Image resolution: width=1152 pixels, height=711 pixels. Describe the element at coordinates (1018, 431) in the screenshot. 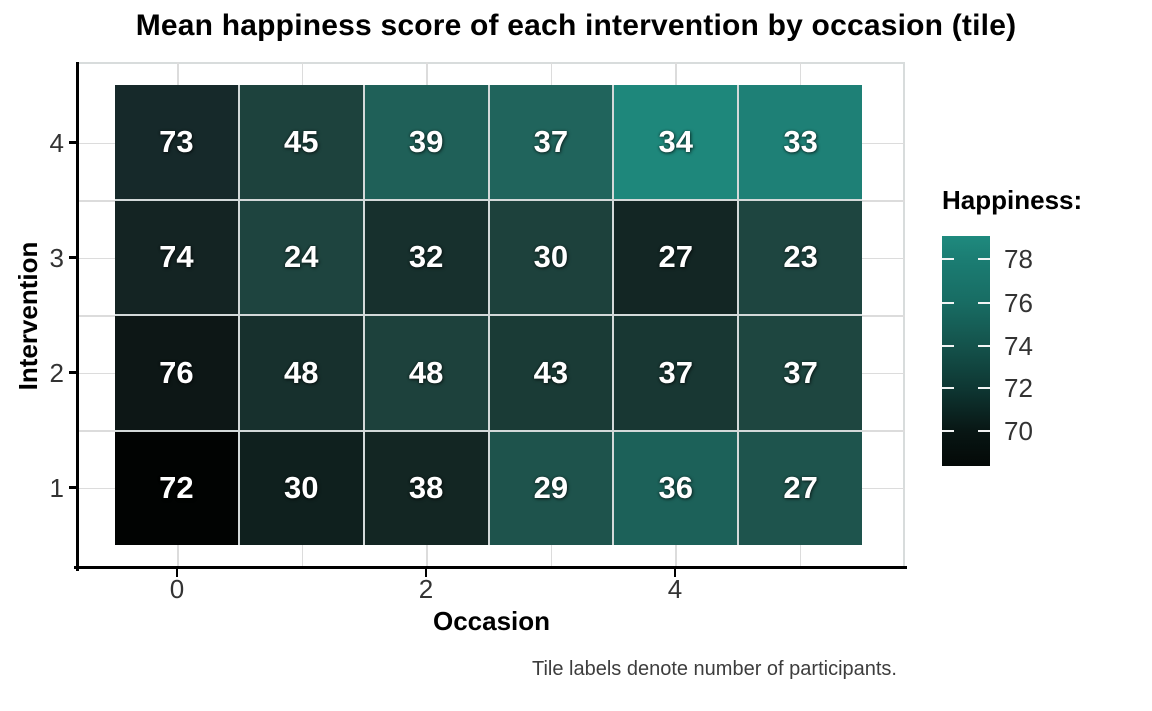

I see `legend-tick-label: 70` at that location.